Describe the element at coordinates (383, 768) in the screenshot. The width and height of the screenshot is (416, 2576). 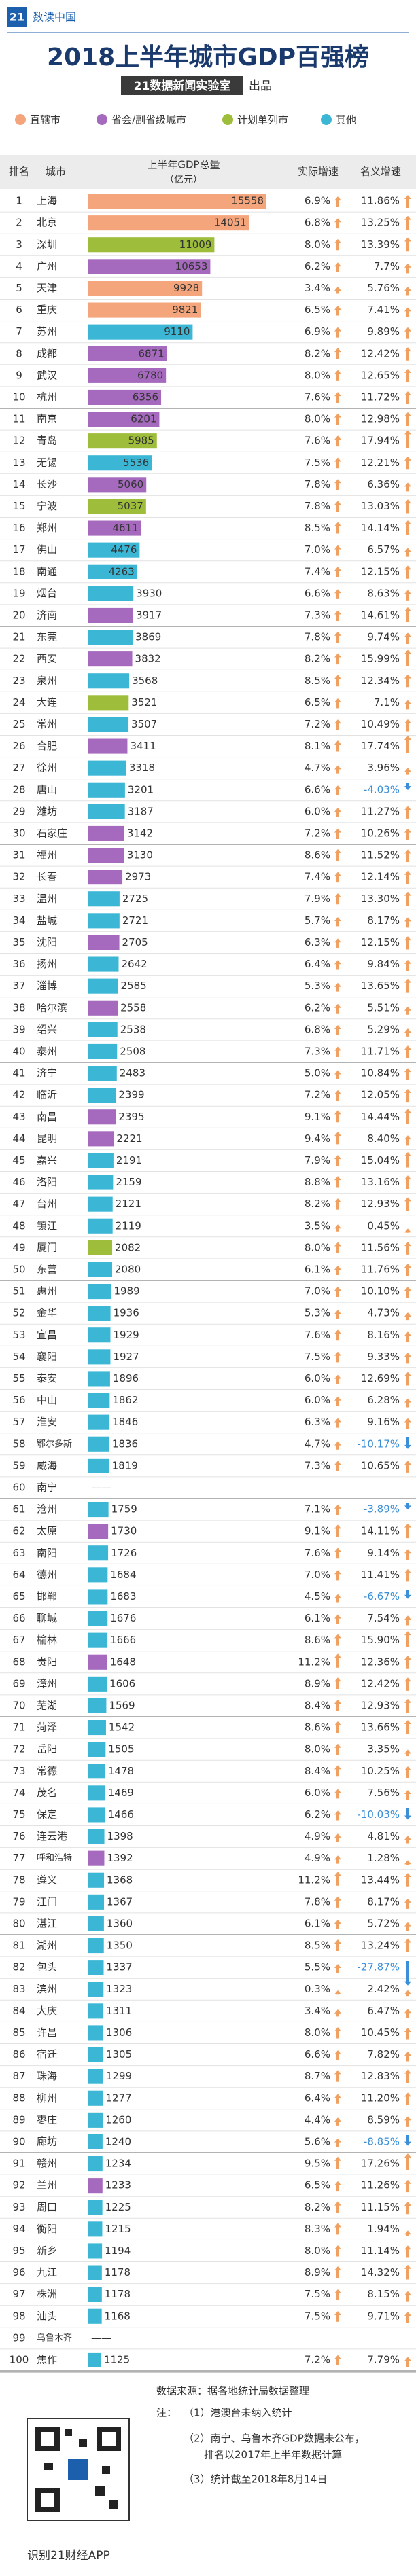
I see `nominal-growth: 3.96%` at that location.